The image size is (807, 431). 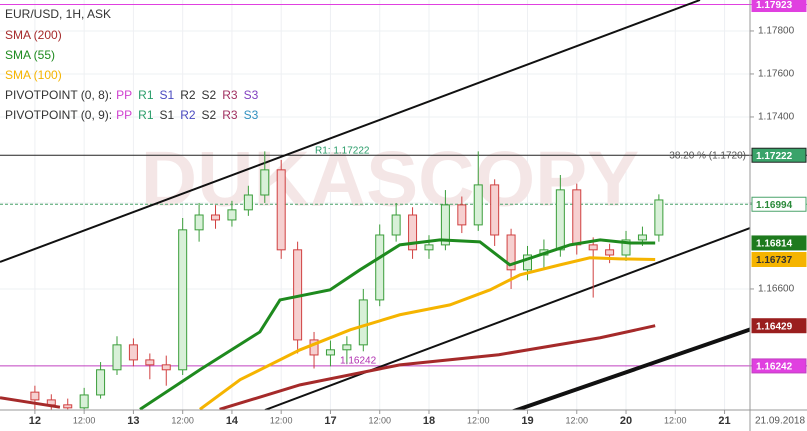 What do you see at coordinates (58, 115) in the screenshot?
I see `pivot-label: PIVOTPOINT (0, 9):` at bounding box center [58, 115].